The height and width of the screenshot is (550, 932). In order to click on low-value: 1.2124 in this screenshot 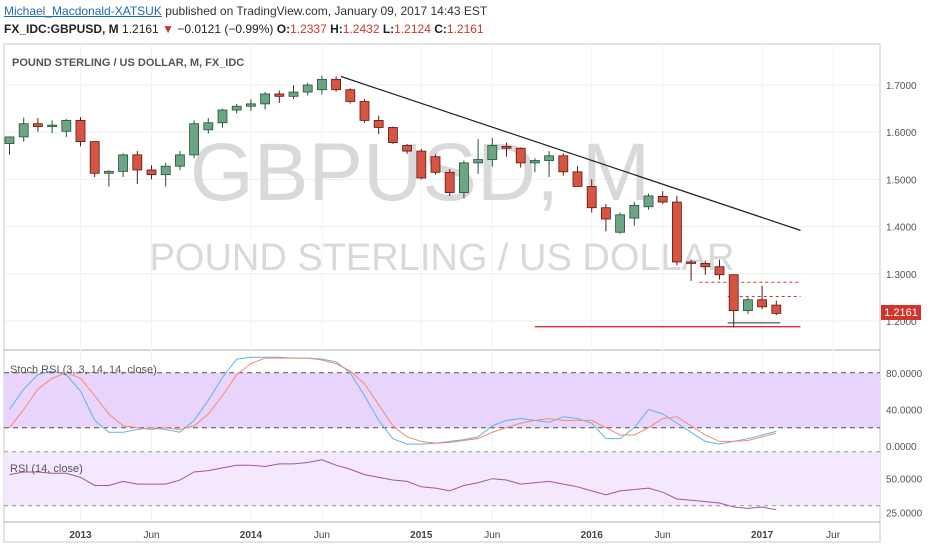, I will do `click(412, 29)`.